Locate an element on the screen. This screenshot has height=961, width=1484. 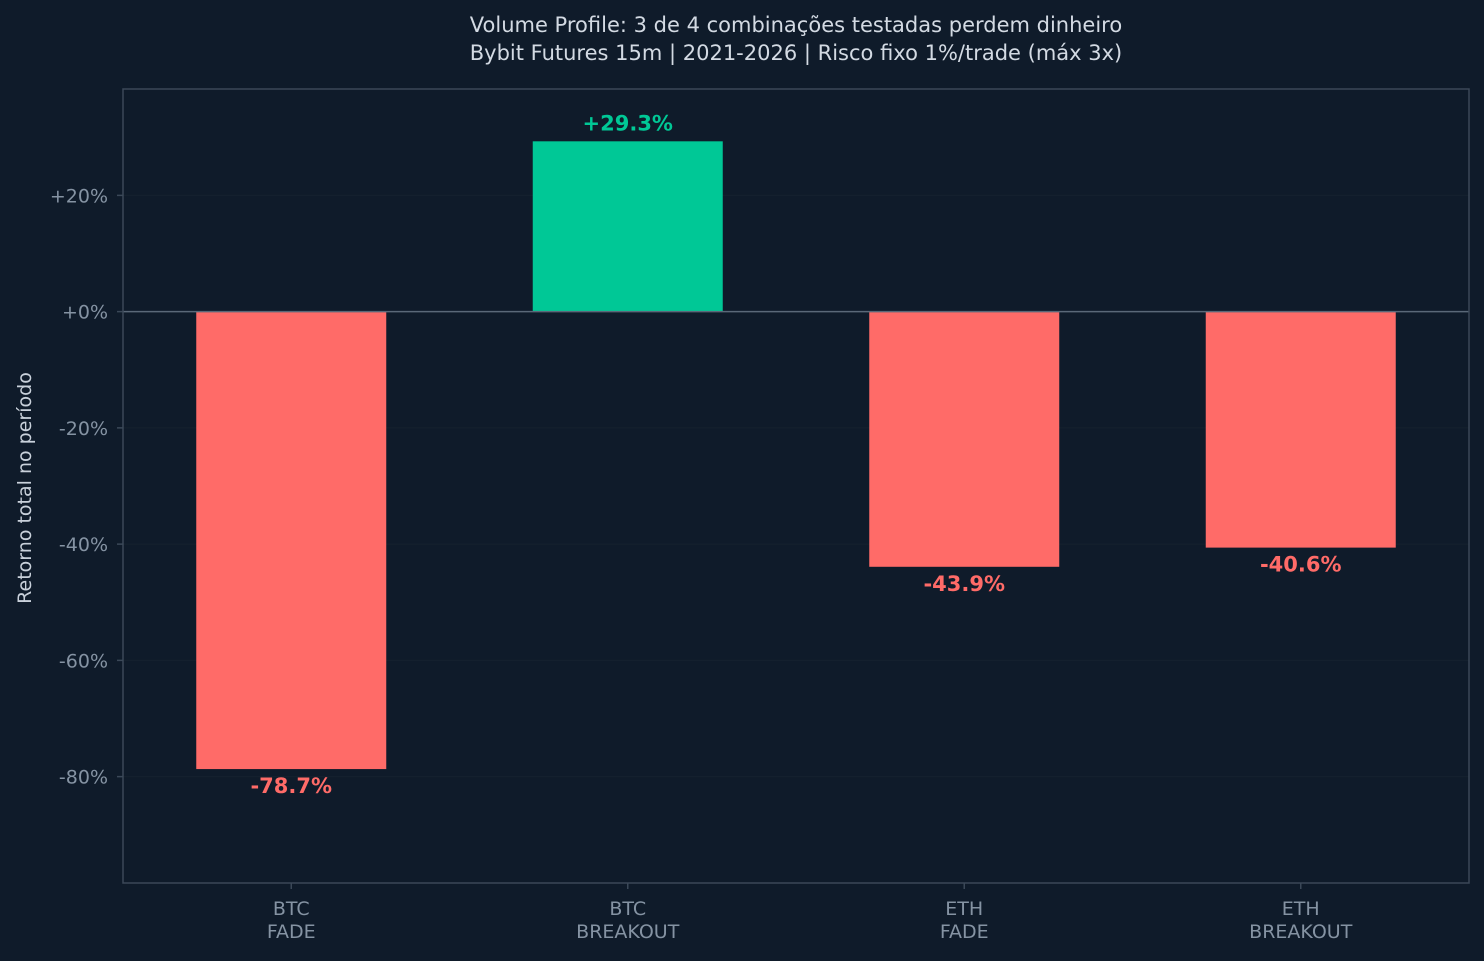
bar-value-label: +29.3% is located at coordinates (628, 123).